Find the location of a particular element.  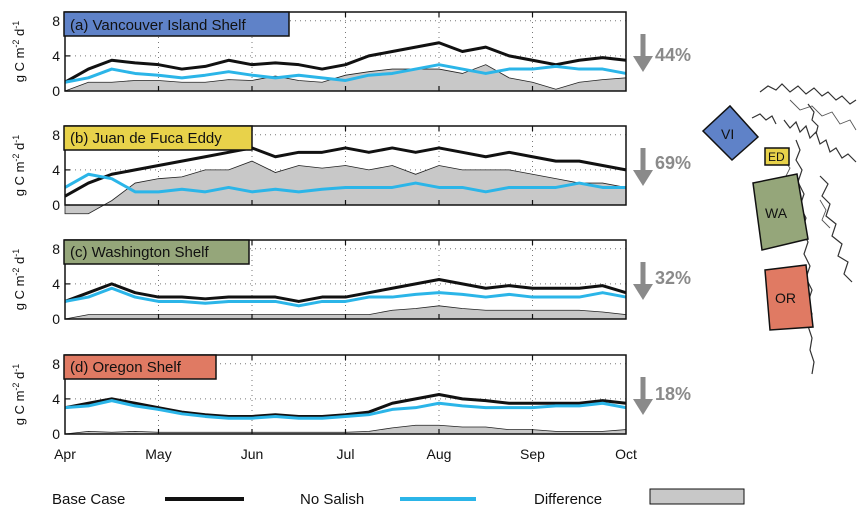

panel-juan-de-fuca-eddy: 0 4 8 g C m-2 d-1 (b) Juan de Fuca Eddy 69% is located at coordinates (351, 170).